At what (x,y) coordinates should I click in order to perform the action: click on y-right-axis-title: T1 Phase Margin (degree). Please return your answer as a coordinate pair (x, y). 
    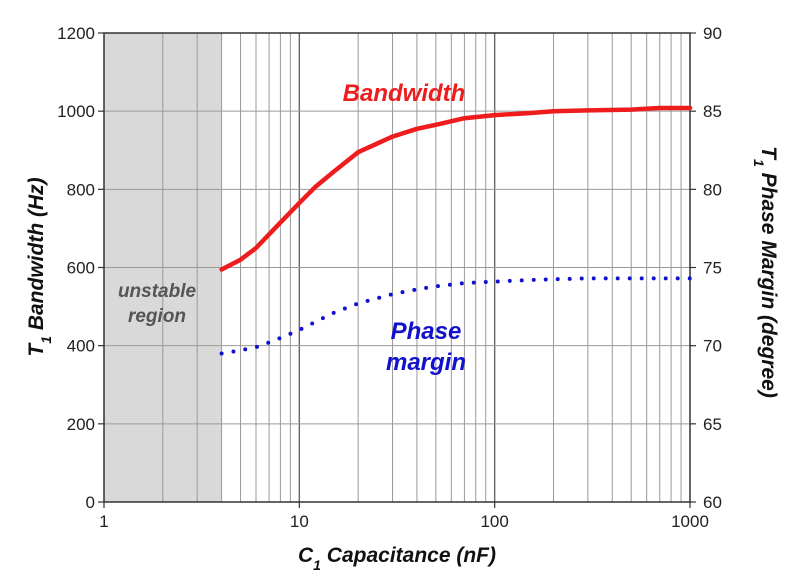
    Looking at the image, I should click on (765, 272).